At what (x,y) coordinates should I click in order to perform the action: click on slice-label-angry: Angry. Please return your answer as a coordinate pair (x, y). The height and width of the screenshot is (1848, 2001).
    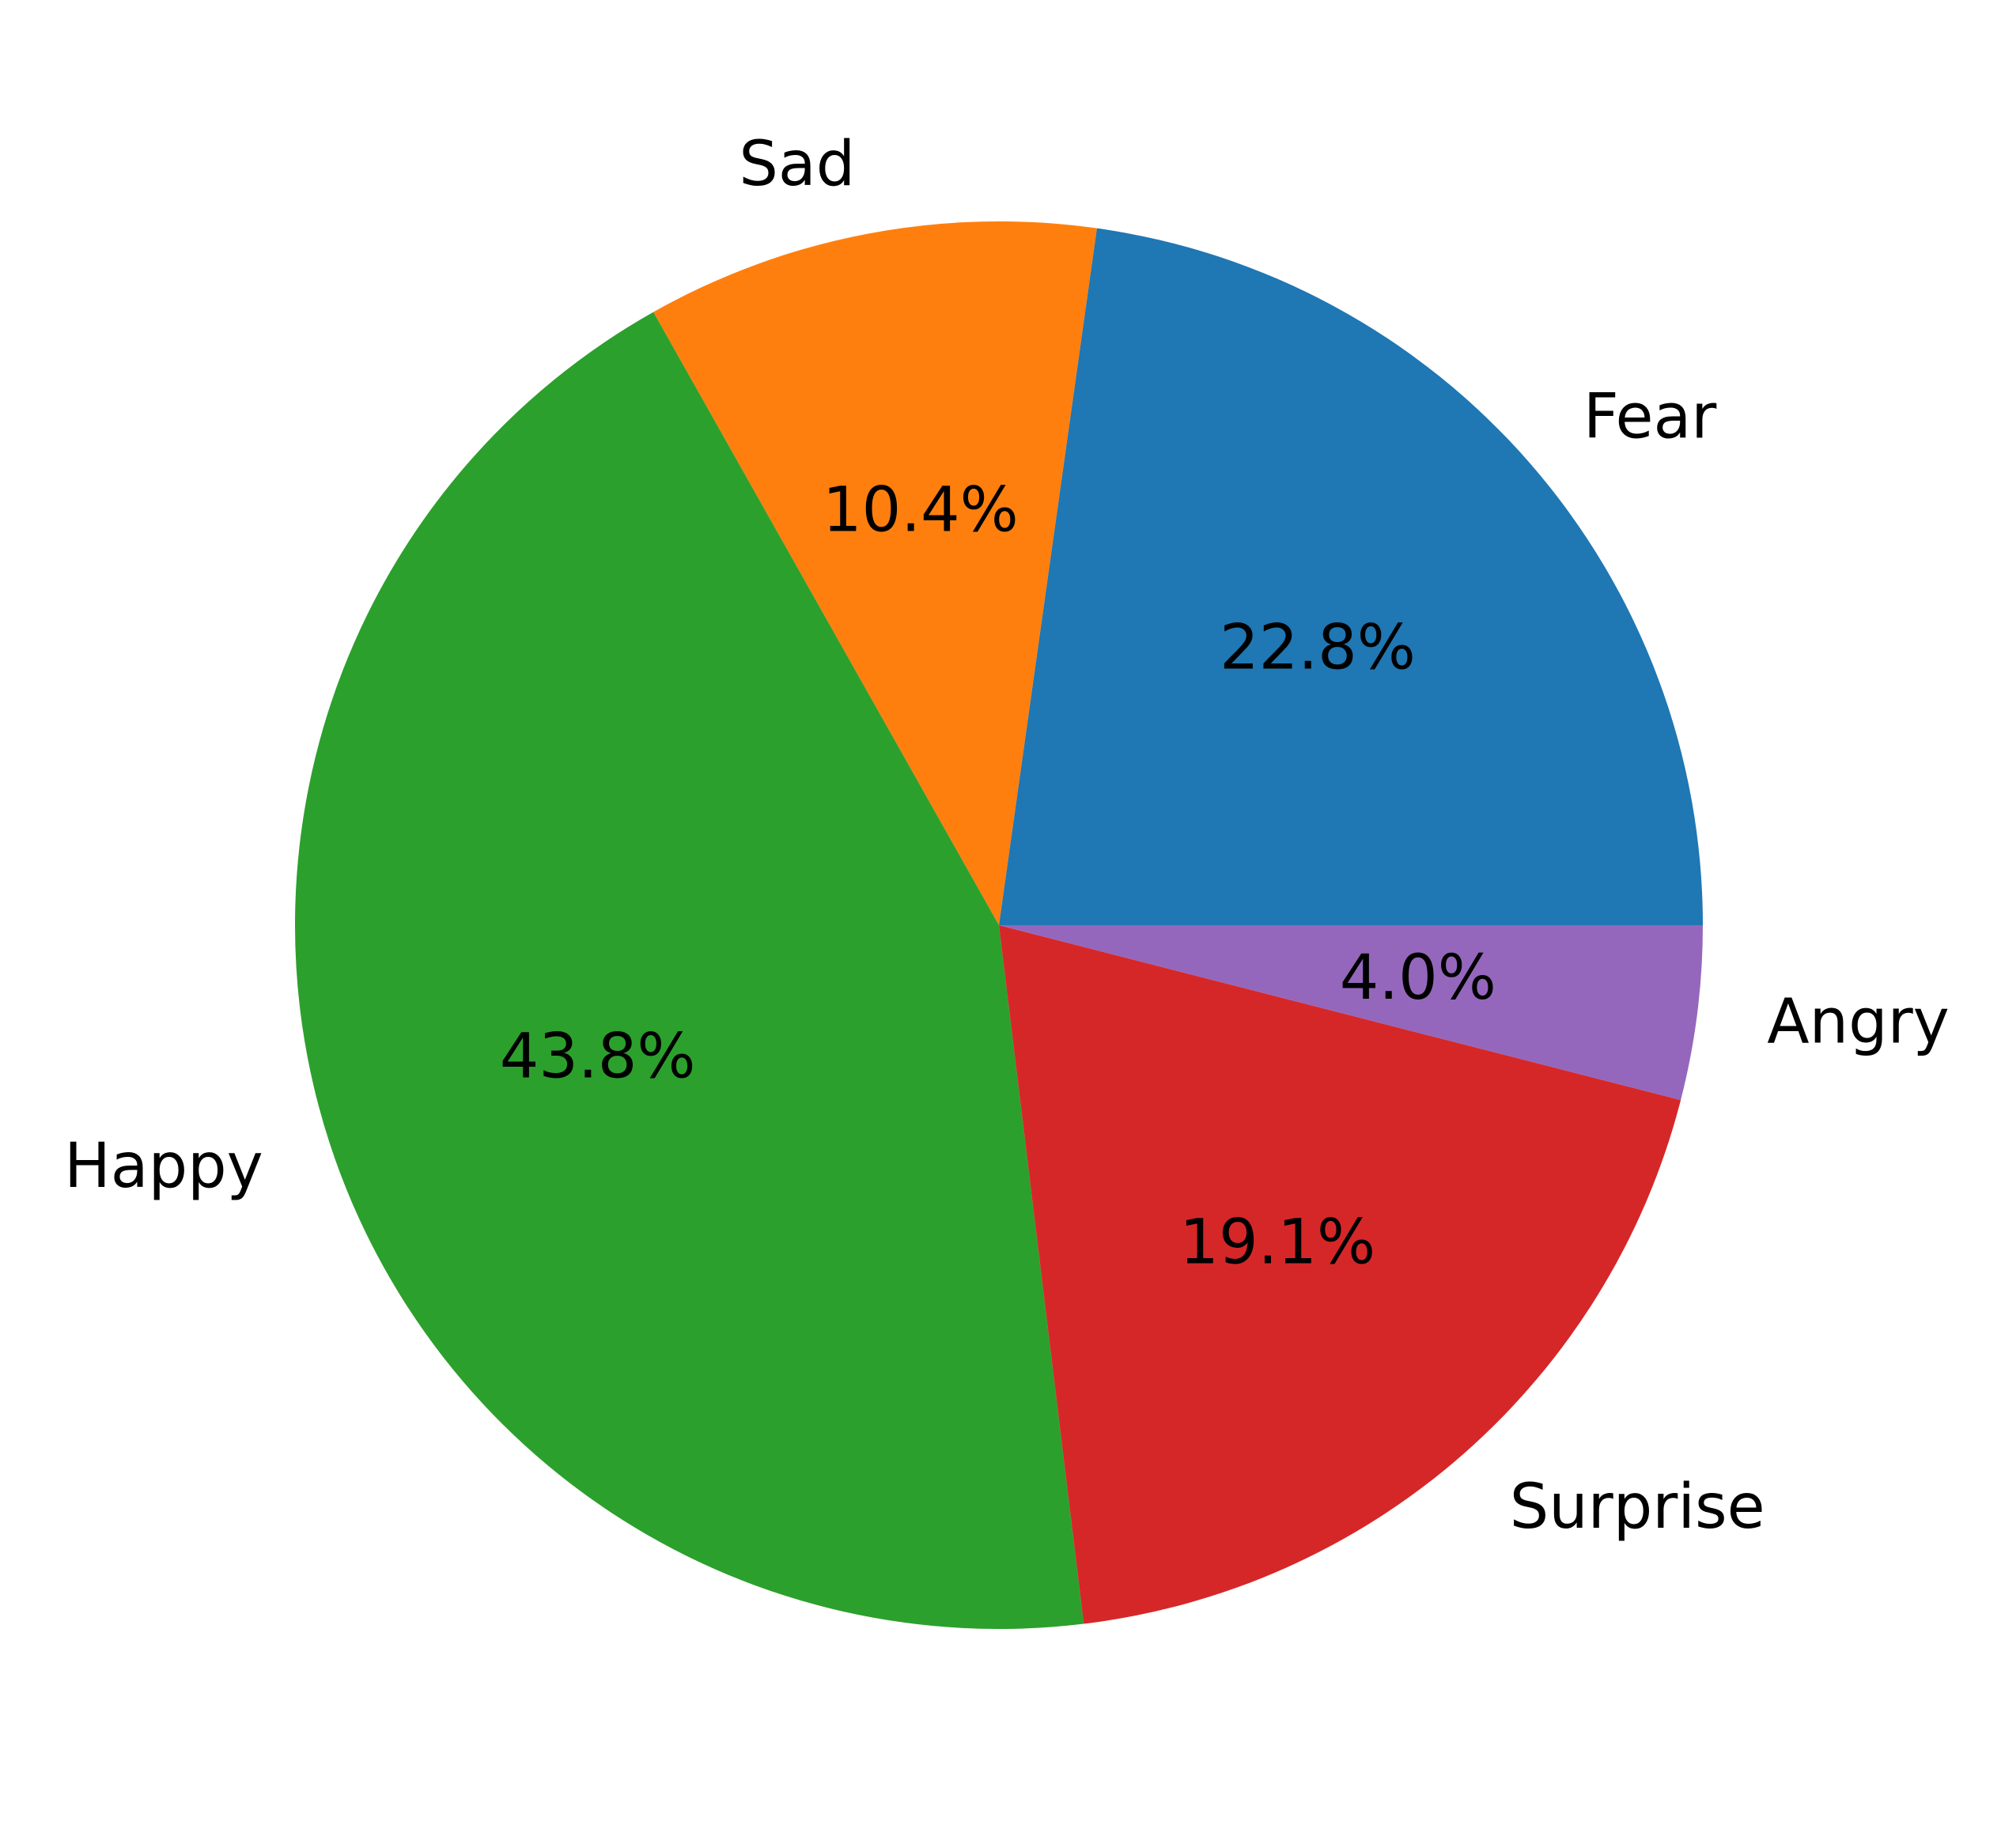
    Looking at the image, I should click on (1859, 1022).